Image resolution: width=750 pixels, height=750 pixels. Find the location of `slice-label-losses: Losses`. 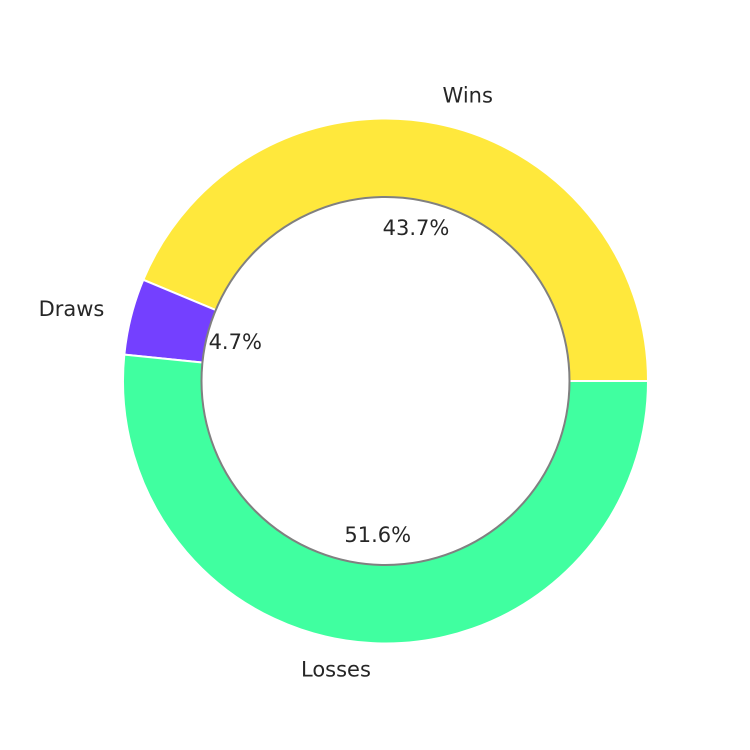

slice-label-losses: Losses is located at coordinates (336, 670).